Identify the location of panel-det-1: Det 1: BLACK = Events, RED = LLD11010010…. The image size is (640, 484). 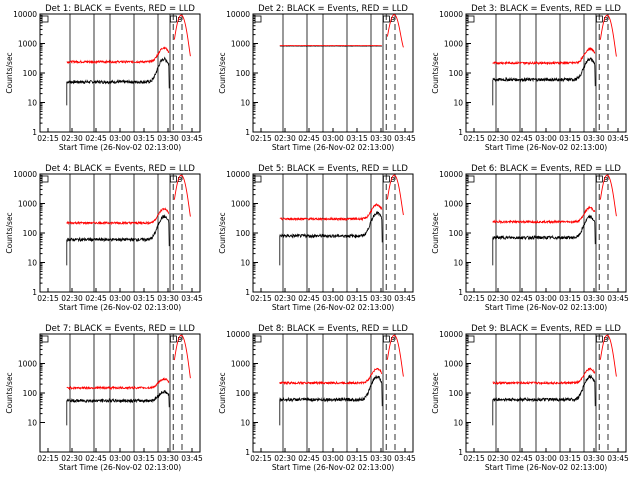
(104, 78).